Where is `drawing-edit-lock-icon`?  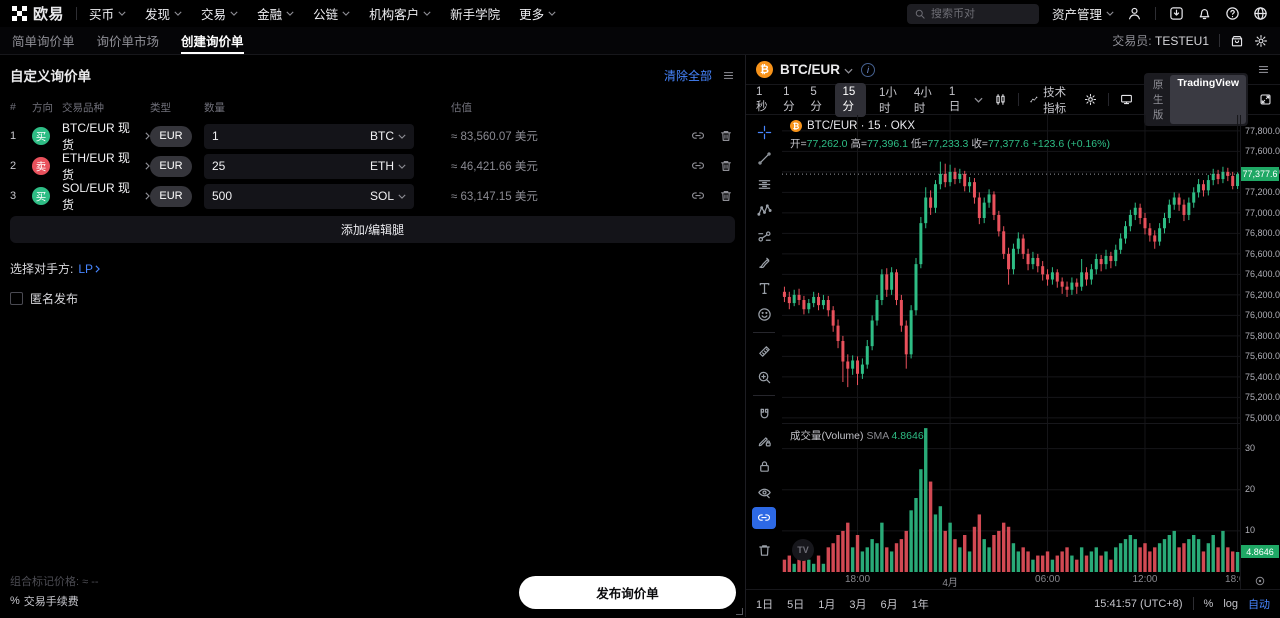
drawing-edit-lock-icon is located at coordinates (764, 440).